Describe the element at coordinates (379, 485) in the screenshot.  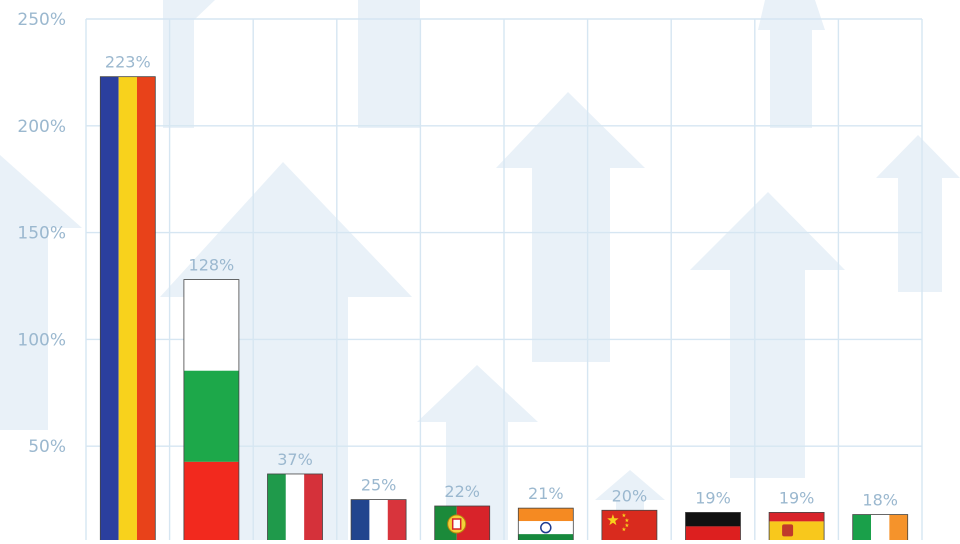
I see `data-label: 25%` at that location.